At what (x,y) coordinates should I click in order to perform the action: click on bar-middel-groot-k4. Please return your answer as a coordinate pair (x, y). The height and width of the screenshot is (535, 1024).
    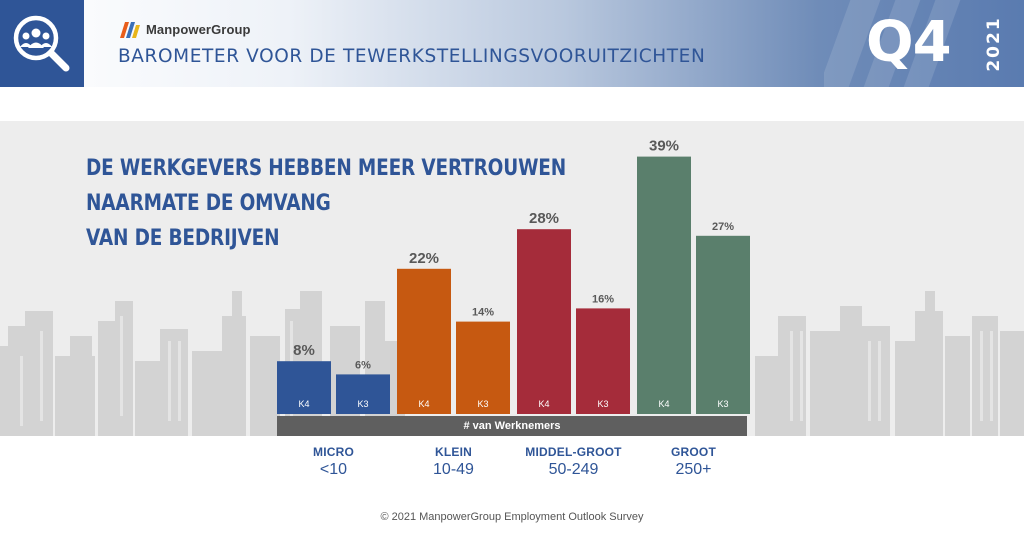
    Looking at the image, I should click on (544, 321).